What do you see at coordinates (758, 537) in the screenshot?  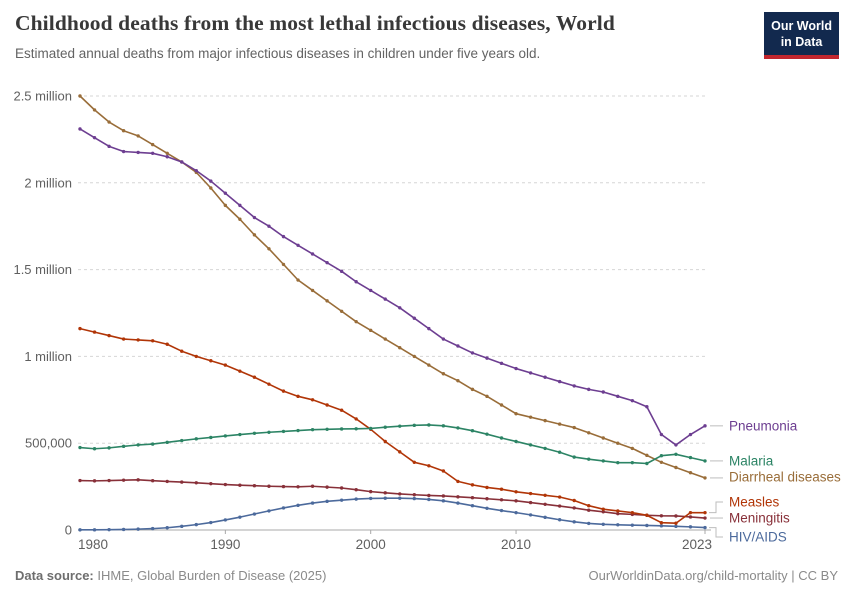 I see `legend-label-hiv-aids: HIV/AIDS` at bounding box center [758, 537].